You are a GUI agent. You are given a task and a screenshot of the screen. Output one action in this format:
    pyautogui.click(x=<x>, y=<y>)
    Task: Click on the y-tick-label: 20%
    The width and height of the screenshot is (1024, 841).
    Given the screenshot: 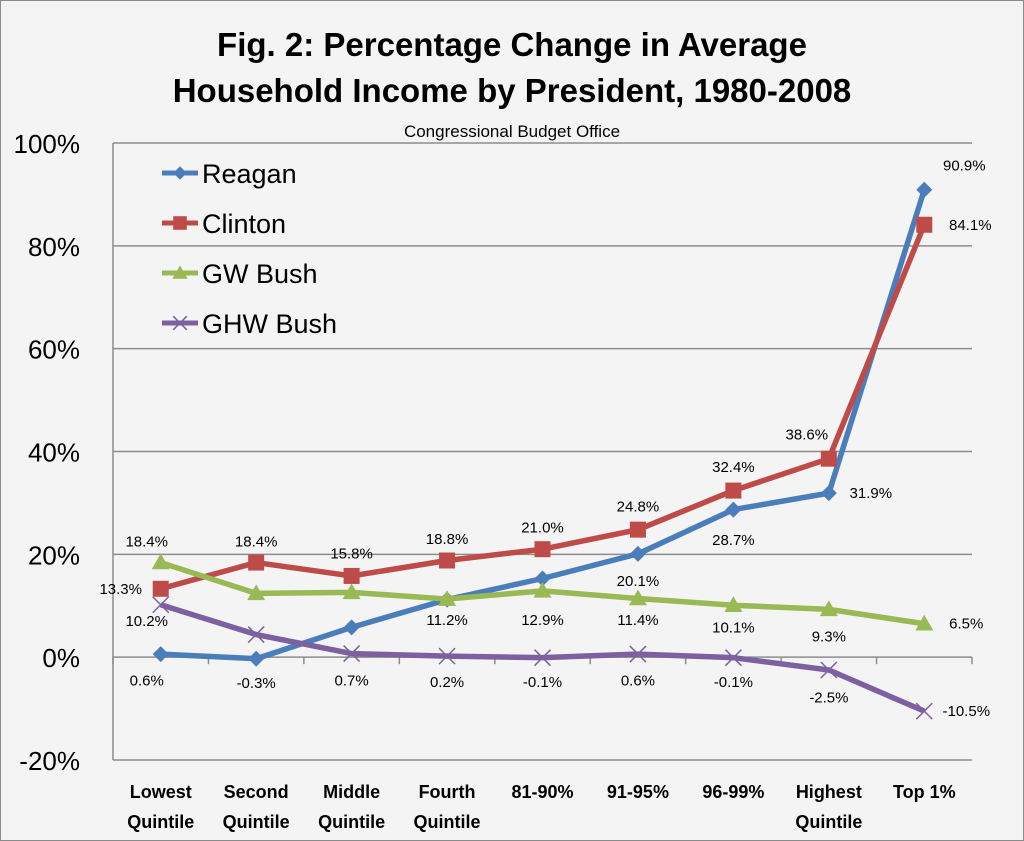 What is the action you would take?
    pyautogui.click(x=54, y=555)
    